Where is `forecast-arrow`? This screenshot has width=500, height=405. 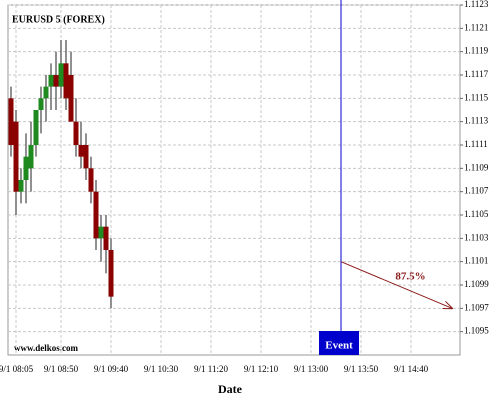 forecast-arrow is located at coordinates (396, 285).